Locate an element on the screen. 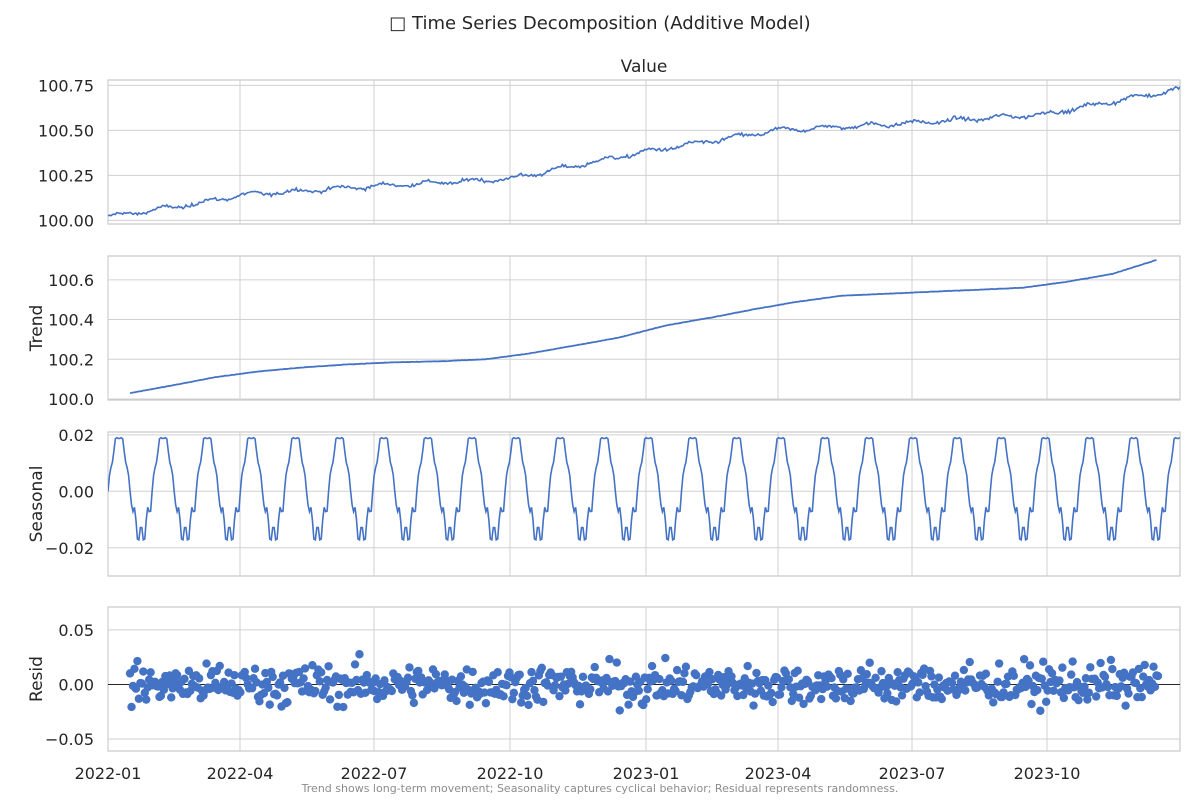  y-tick-label-seasonal: 0.00 is located at coordinates (76, 491).